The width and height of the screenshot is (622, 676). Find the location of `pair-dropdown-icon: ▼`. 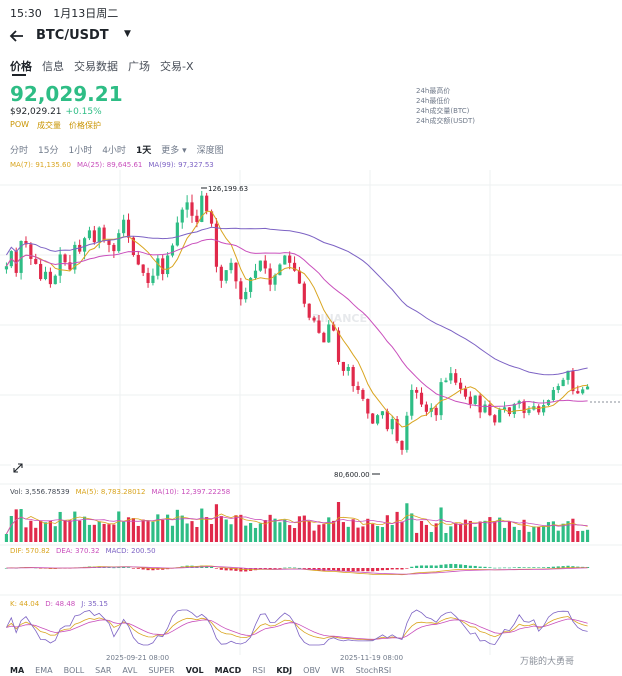

pair-dropdown-icon: ▼ is located at coordinates (127, 34).